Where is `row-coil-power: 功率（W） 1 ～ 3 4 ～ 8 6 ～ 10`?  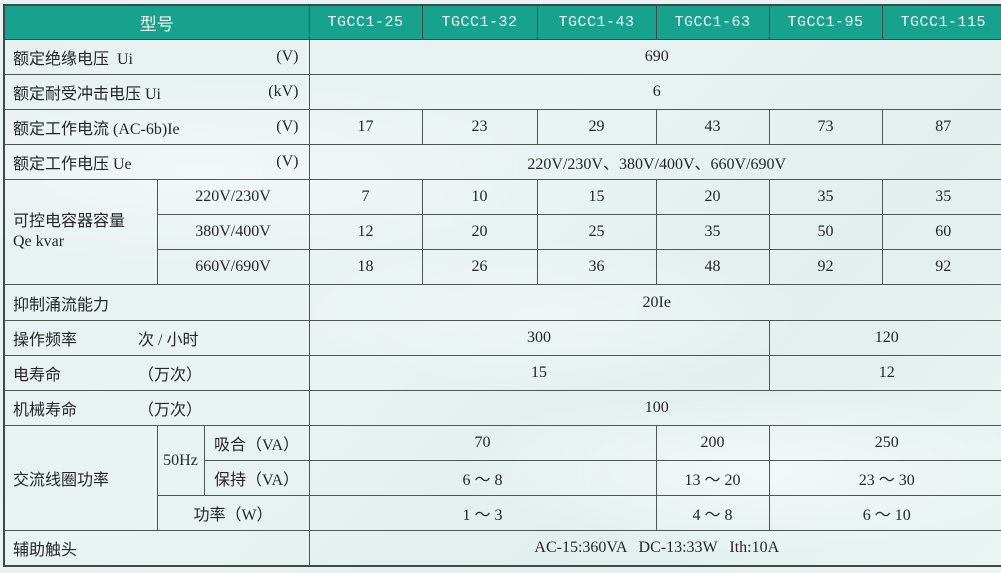
row-coil-power: 功率（W） 1 ～ 3 4 ～ 8 6 ～ 10 is located at coordinates (502, 513).